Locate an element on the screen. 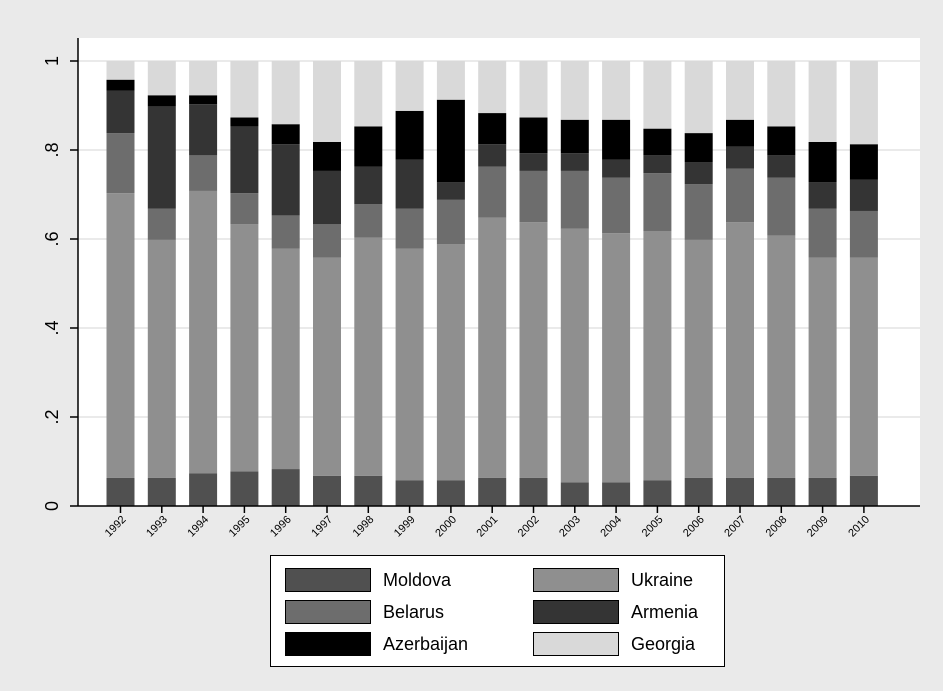  bar-belarus-2005 is located at coordinates (657, 202).